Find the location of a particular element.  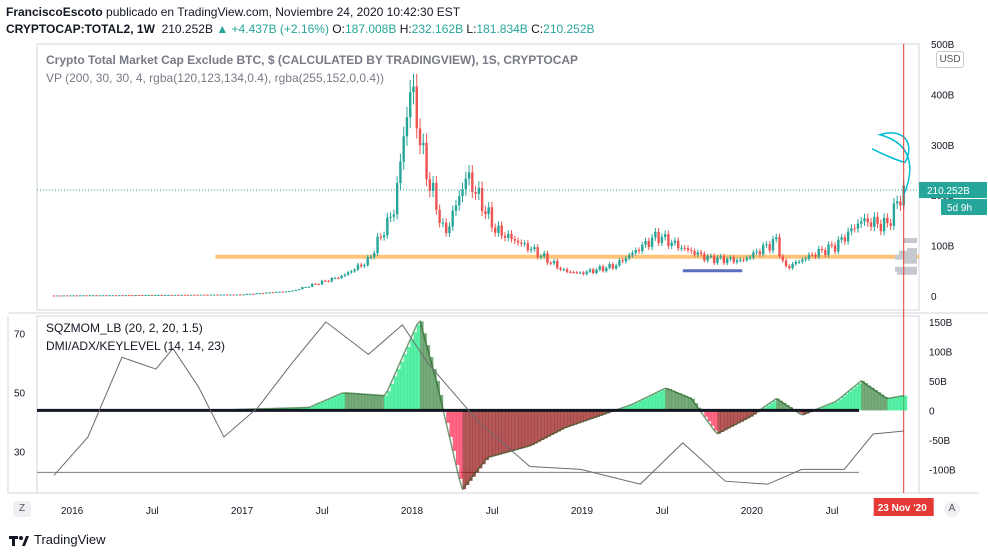

cursor-date-text: 23 Nov '20 is located at coordinates (903, 508).